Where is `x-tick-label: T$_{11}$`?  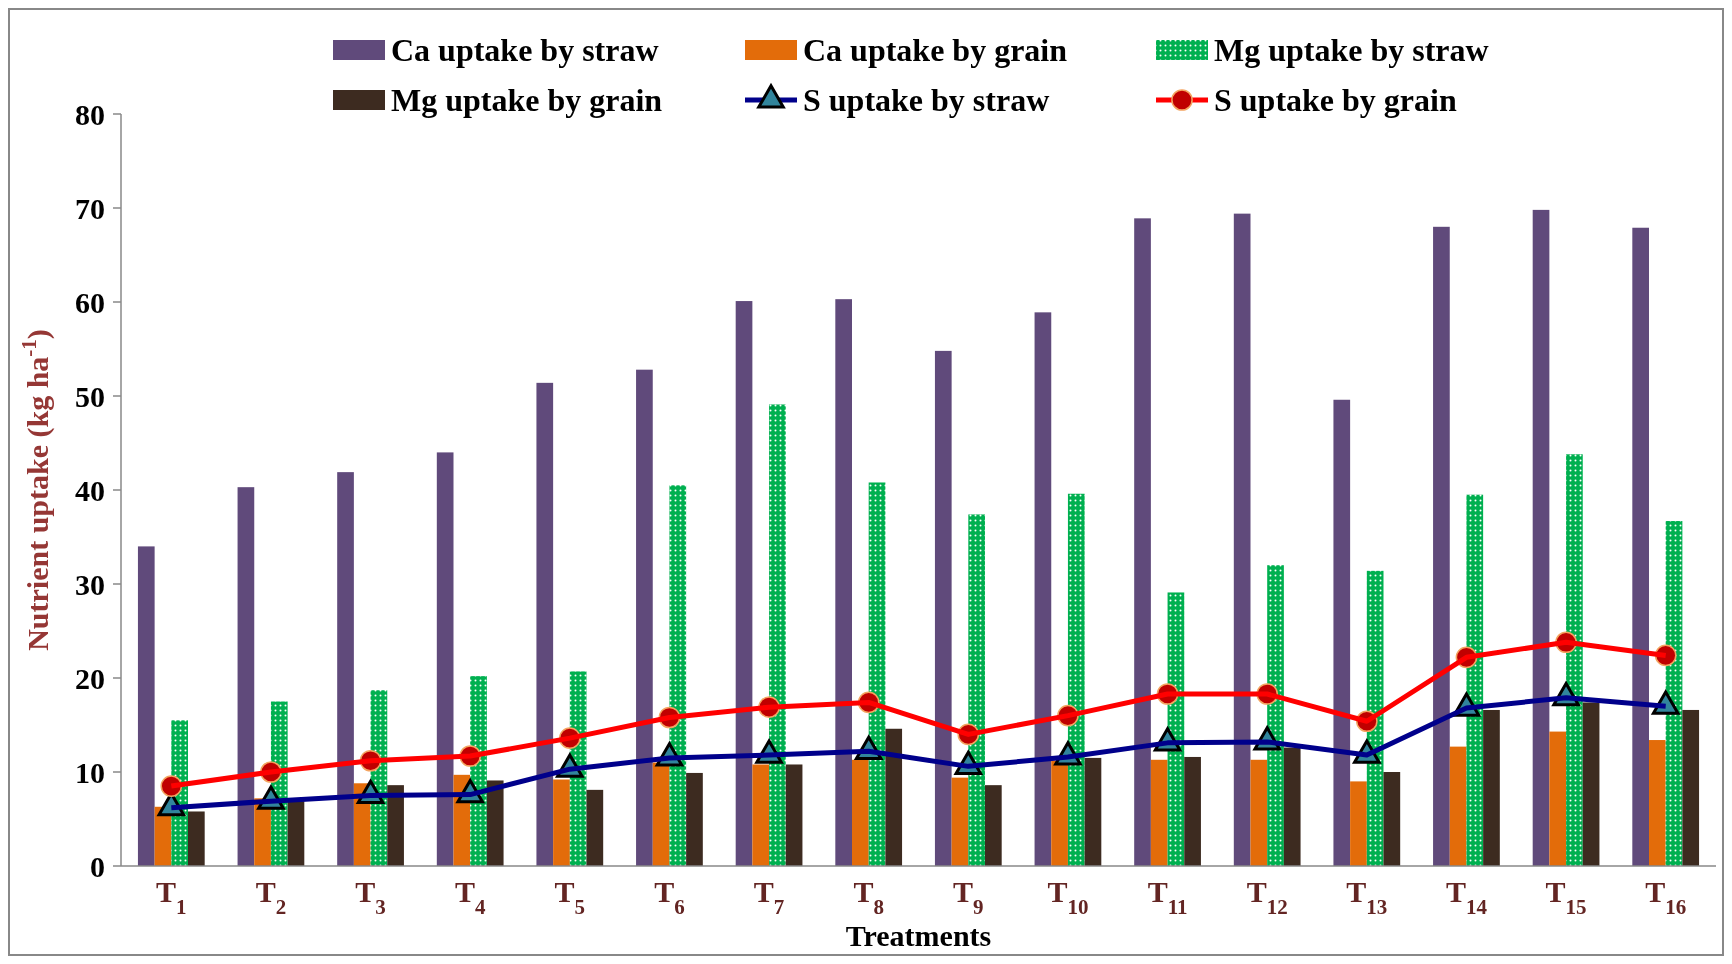
x-tick-label: T$_{11}$ is located at coordinates (1167, 897).